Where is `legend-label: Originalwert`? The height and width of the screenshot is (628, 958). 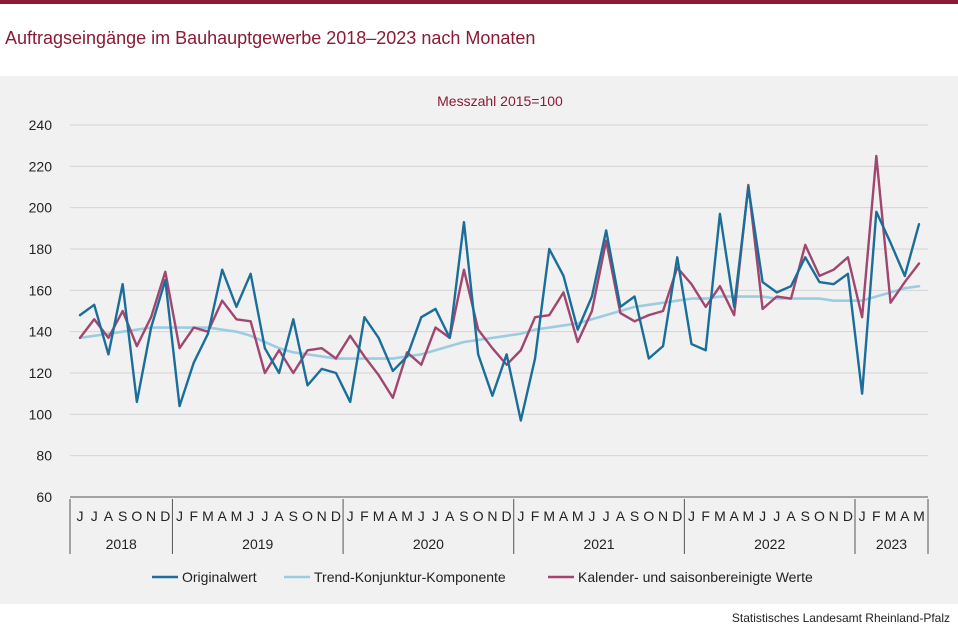 legend-label: Originalwert is located at coordinates (219, 577).